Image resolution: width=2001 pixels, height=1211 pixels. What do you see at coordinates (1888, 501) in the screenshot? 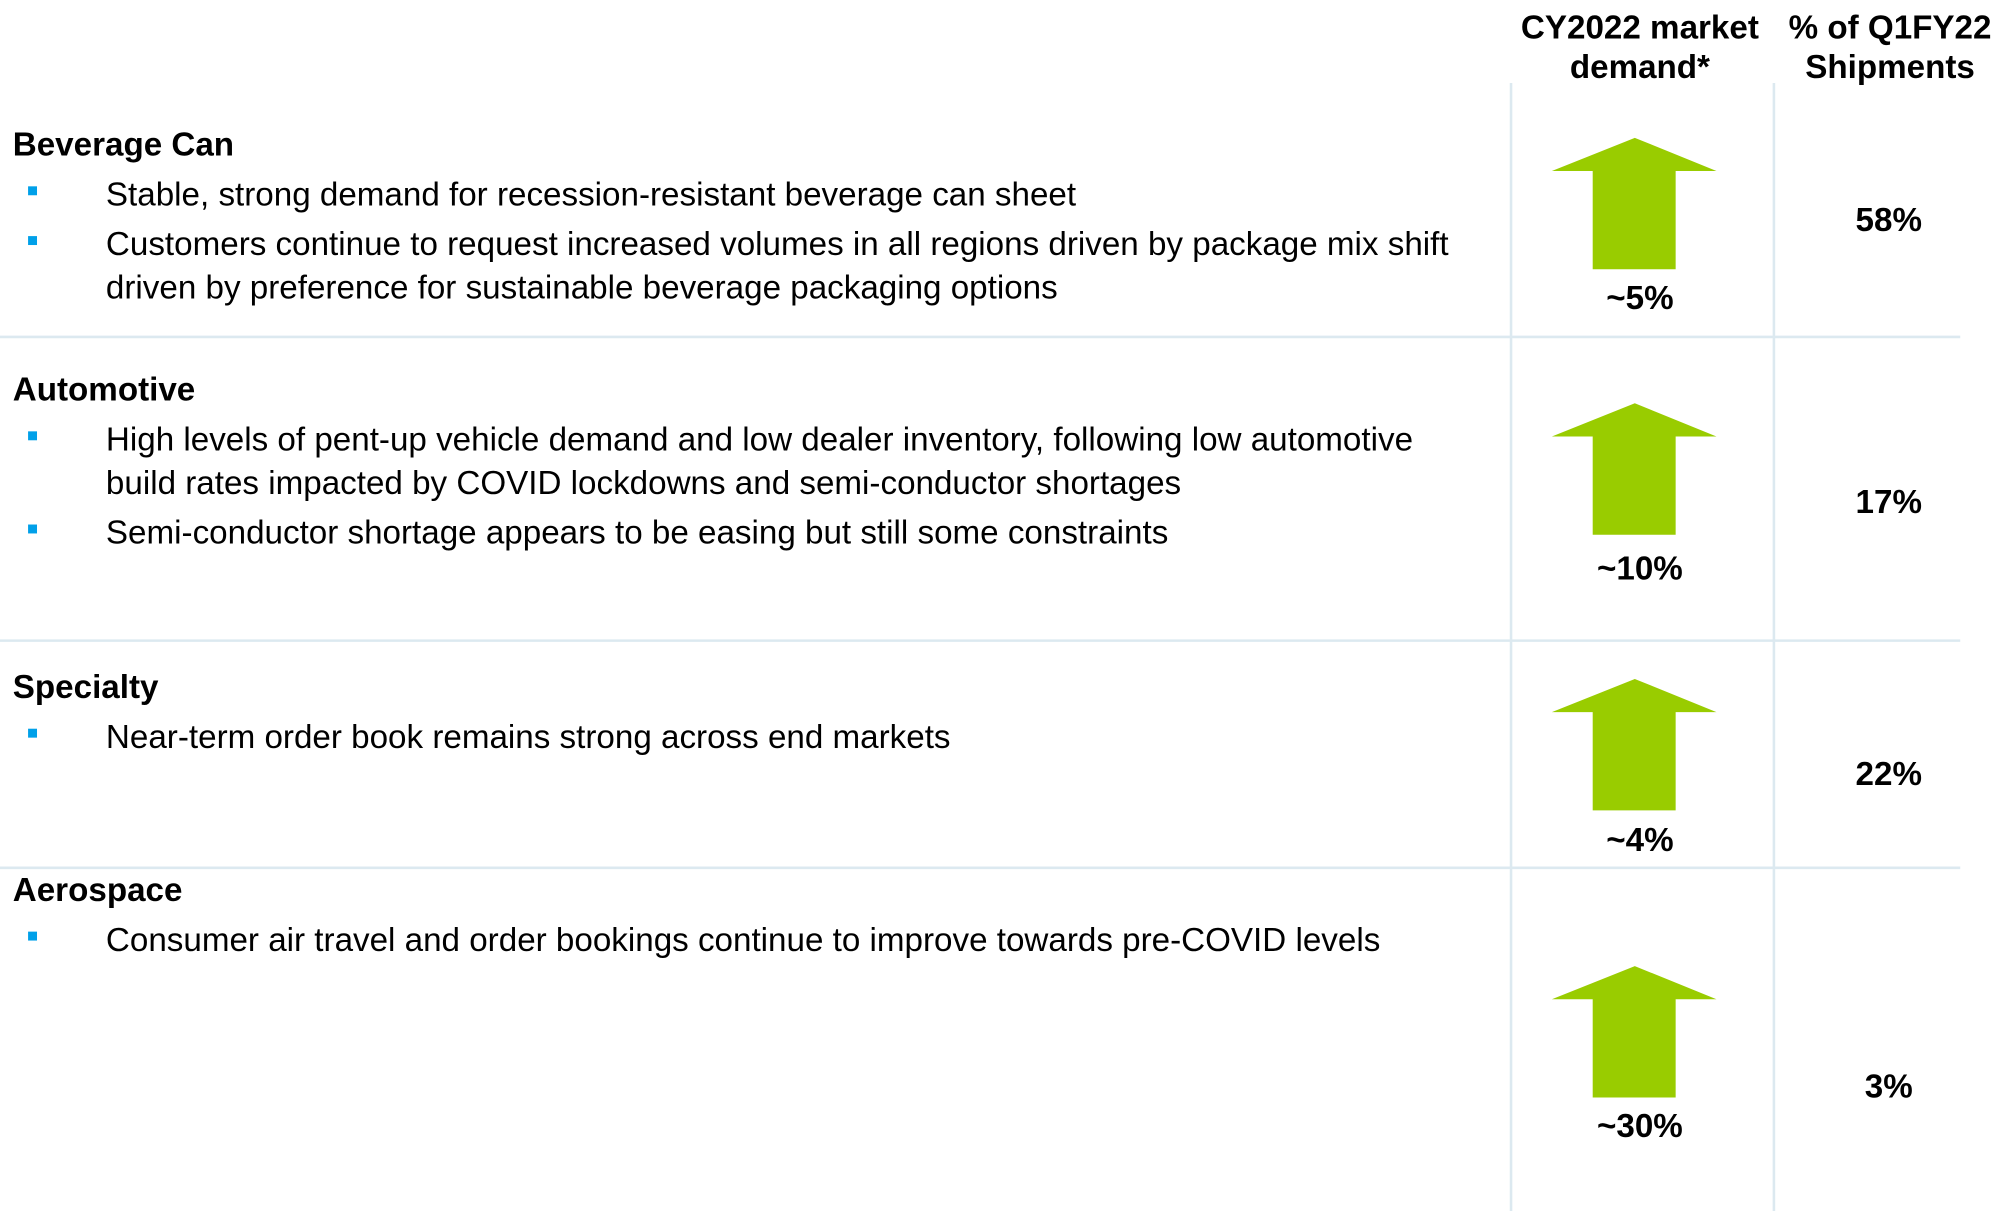
I see `share-value: 17%` at bounding box center [1888, 501].